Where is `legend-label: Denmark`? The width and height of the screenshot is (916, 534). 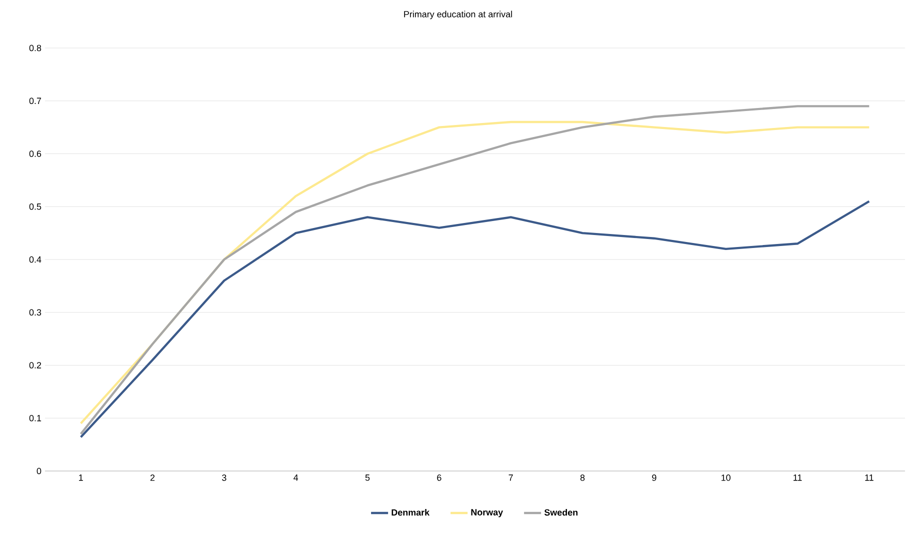 legend-label: Denmark is located at coordinates (411, 512).